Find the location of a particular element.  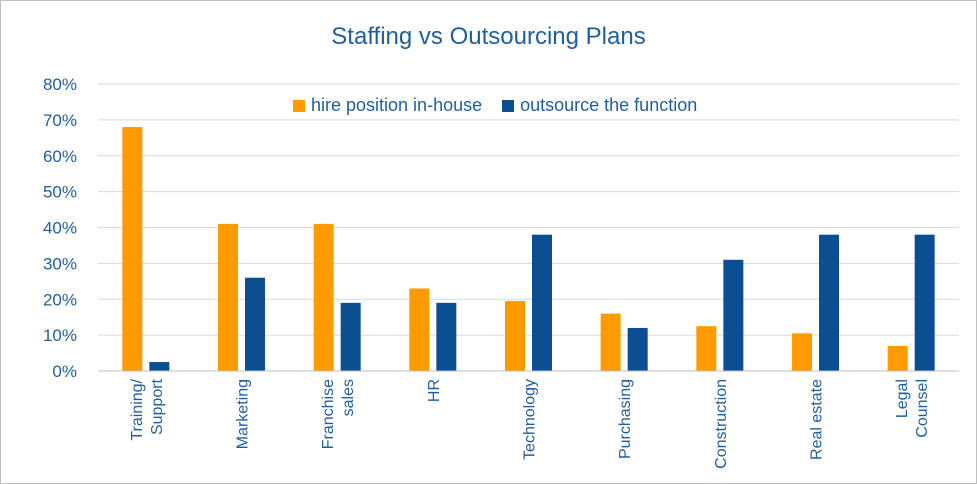

y-tick-label: 60% is located at coordinates (60, 156).